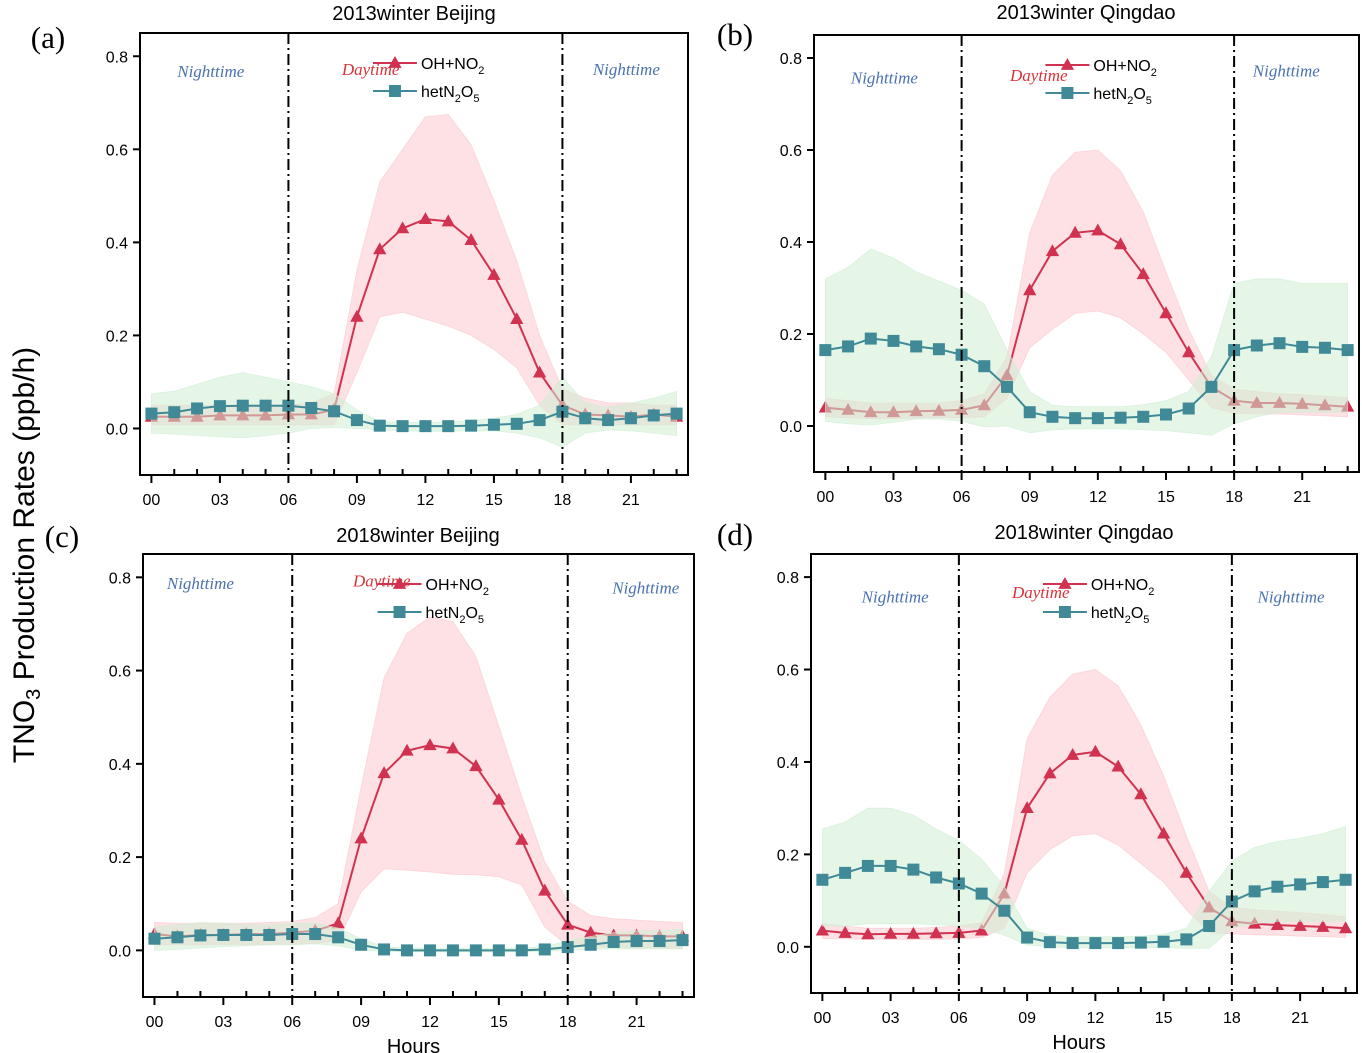 The height and width of the screenshot is (1053, 1362). Describe the element at coordinates (1122, 96) in the screenshot. I see `legend-label-het-n2o5: hetN2O5` at that location.